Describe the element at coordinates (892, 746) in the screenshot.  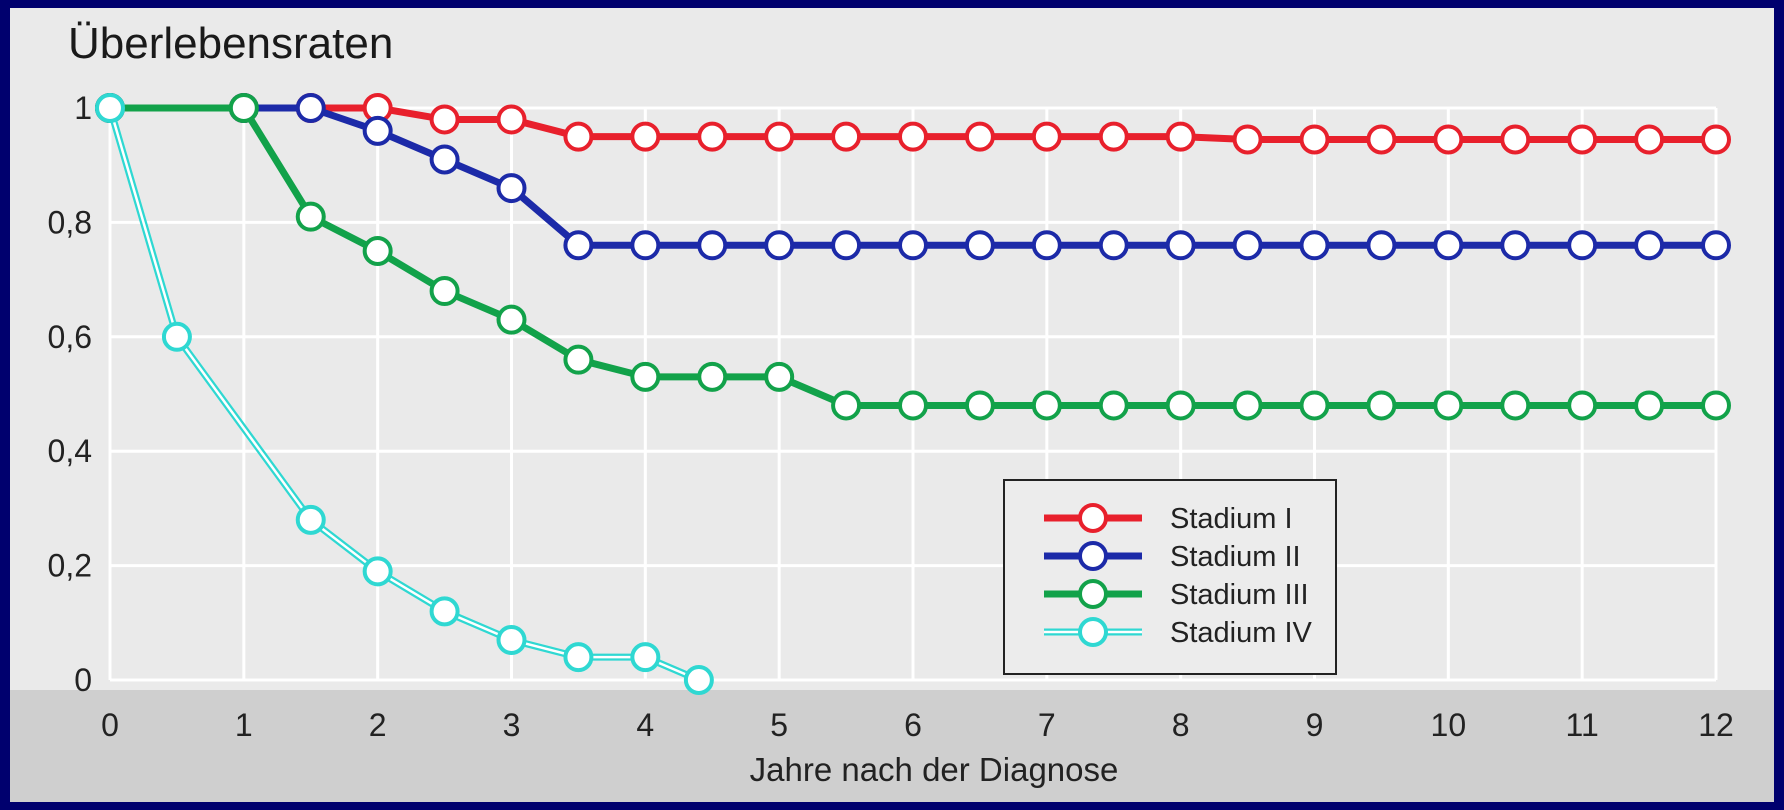
I see `x-axis-band` at that location.